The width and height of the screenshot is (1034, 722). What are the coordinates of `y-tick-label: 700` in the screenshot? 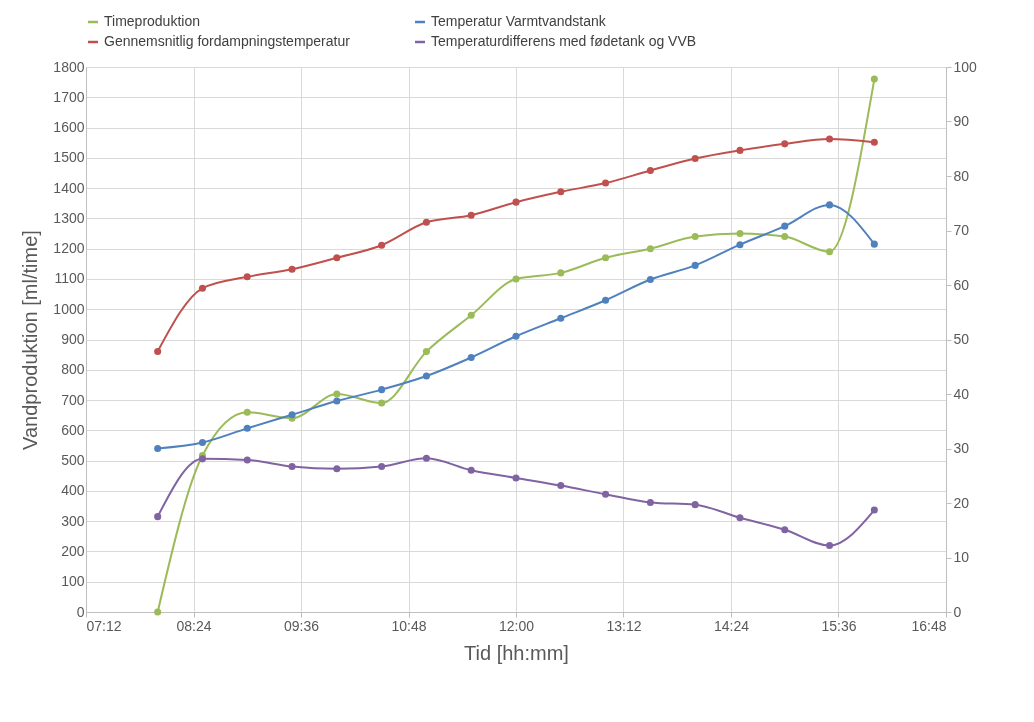 It's located at (73, 399).